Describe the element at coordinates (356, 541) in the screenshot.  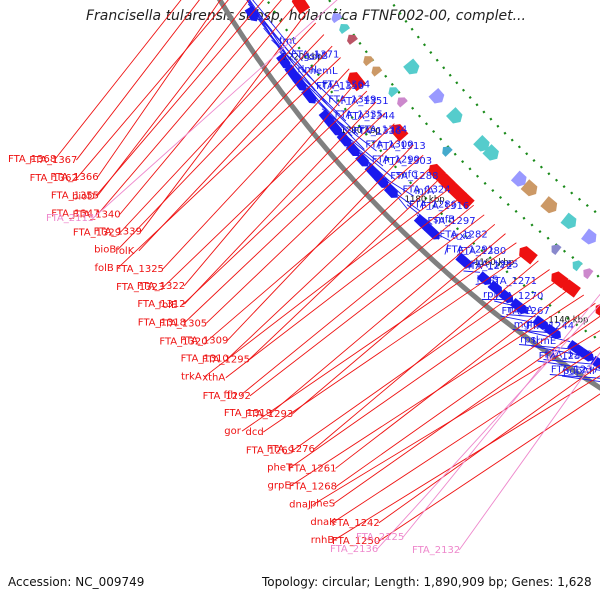
I see `reverse-gene-label: FTA_1250` at that location.